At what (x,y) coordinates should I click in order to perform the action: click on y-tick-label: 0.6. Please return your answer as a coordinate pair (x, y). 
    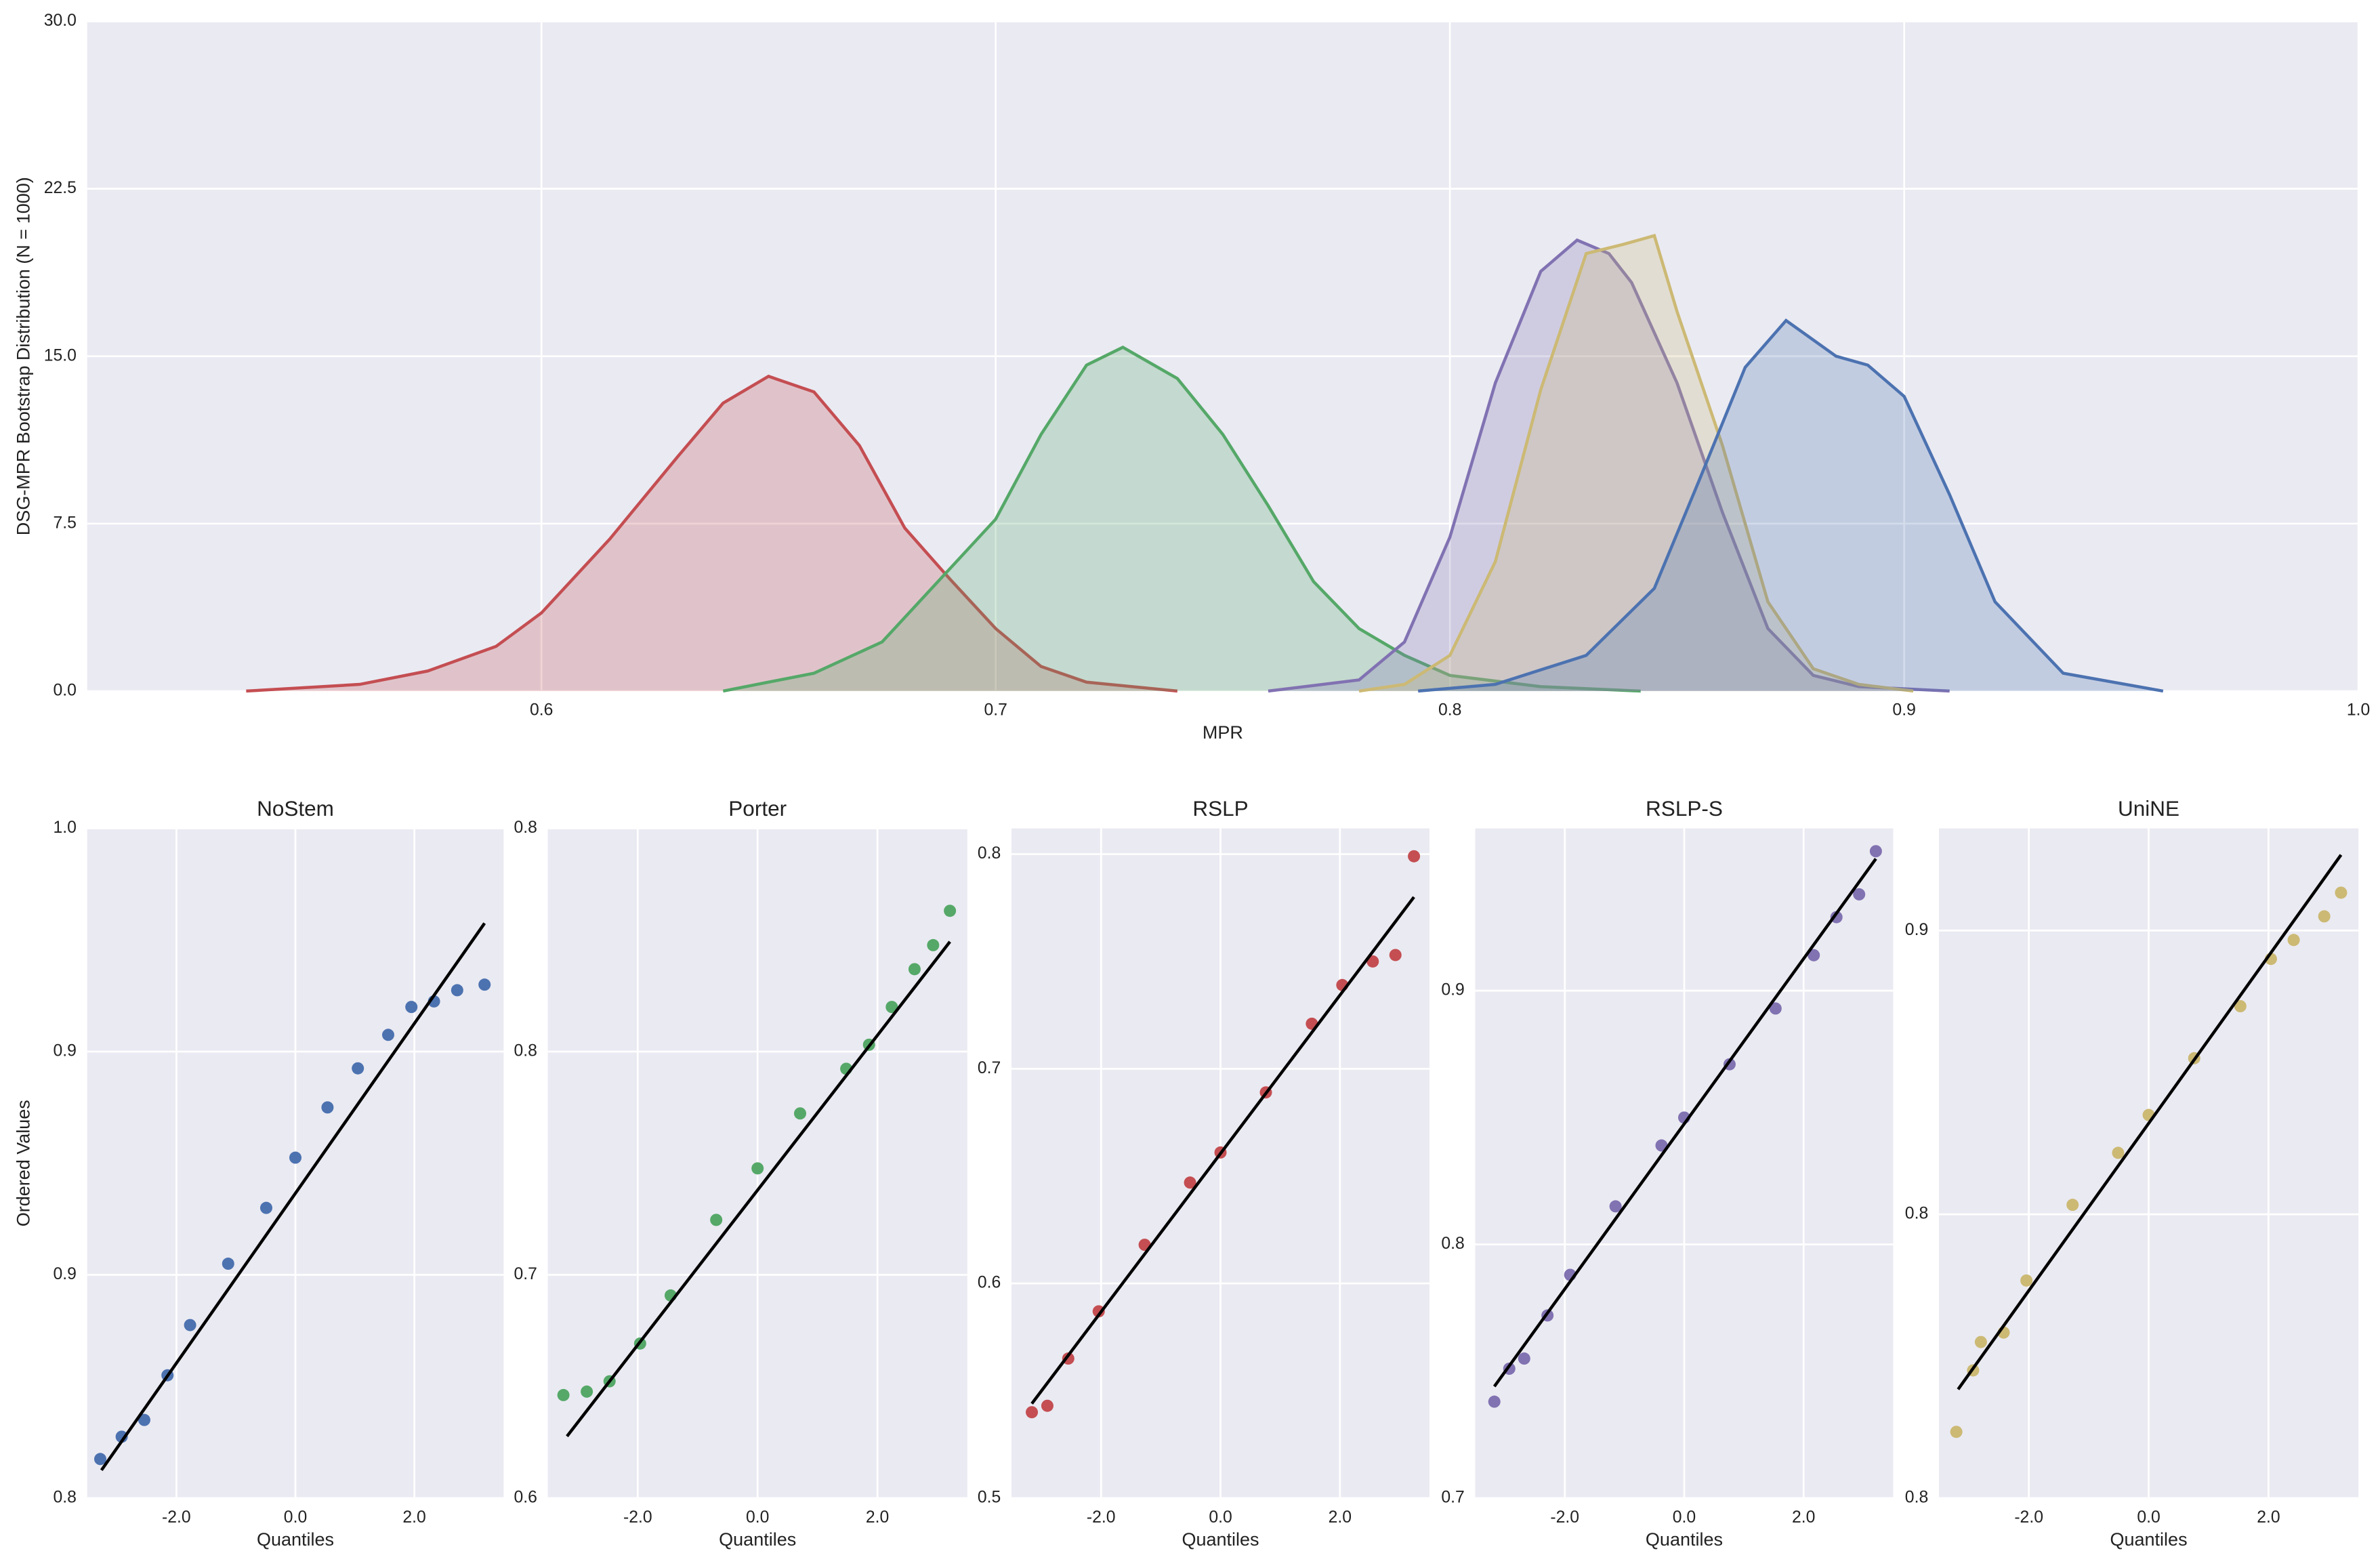
    Looking at the image, I should click on (526, 1497).